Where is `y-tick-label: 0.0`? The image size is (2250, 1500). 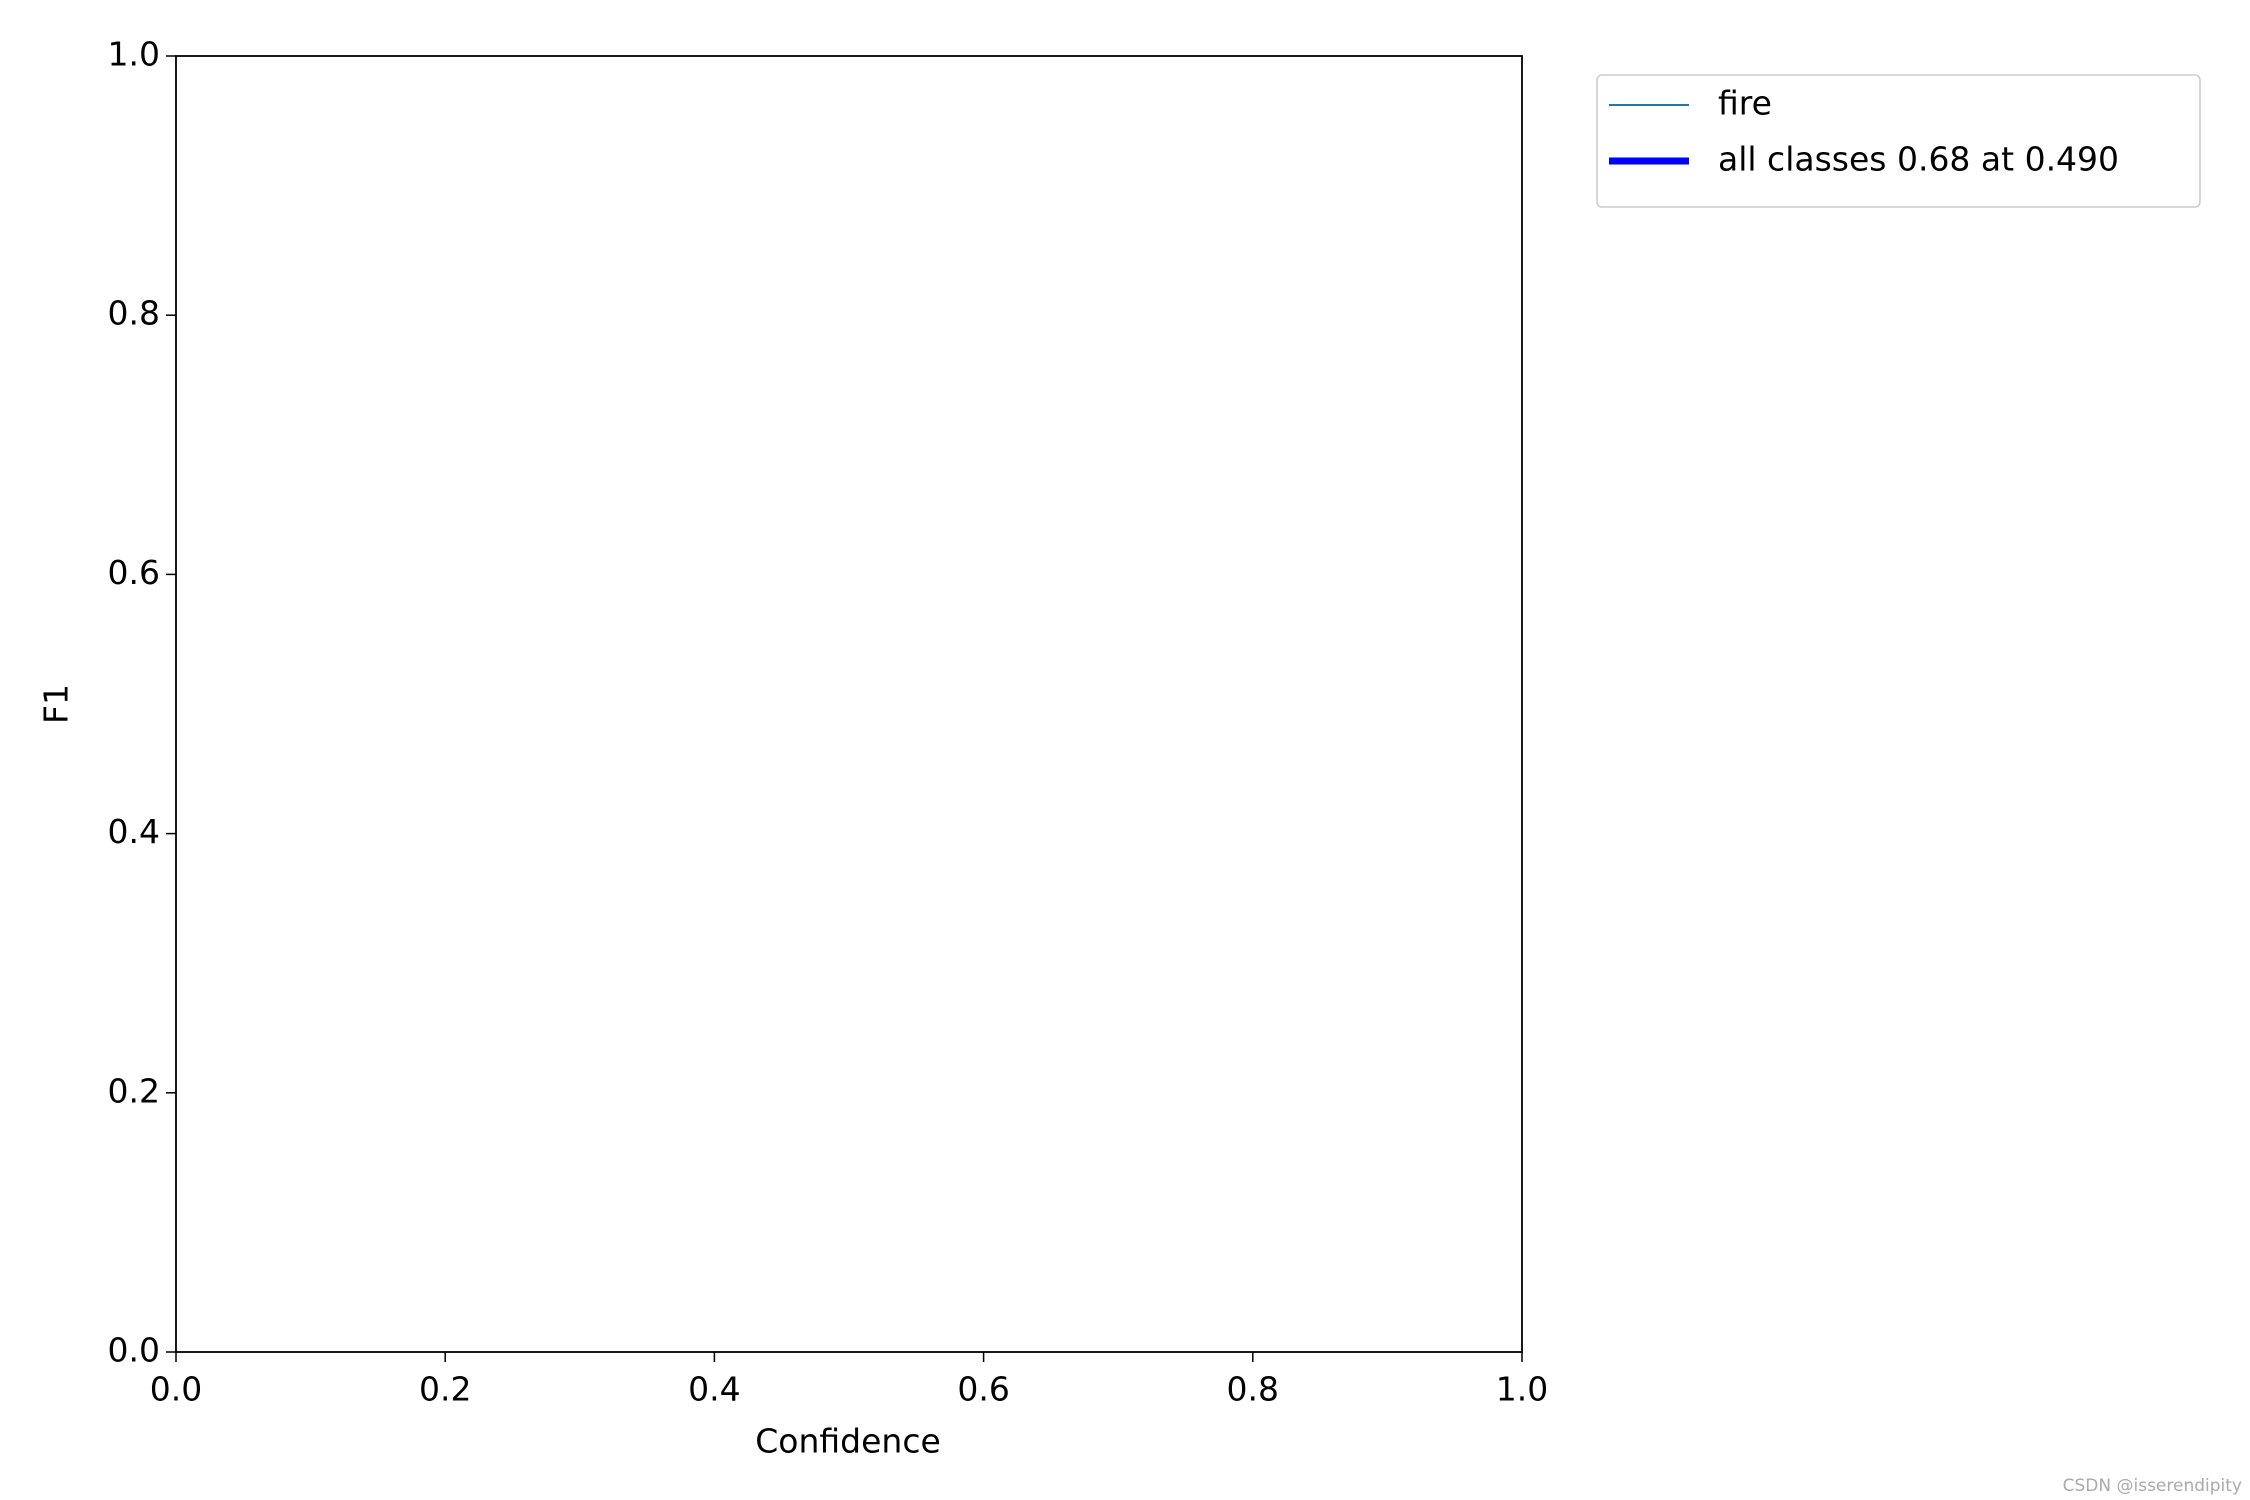 y-tick-label: 0.0 is located at coordinates (134, 1350).